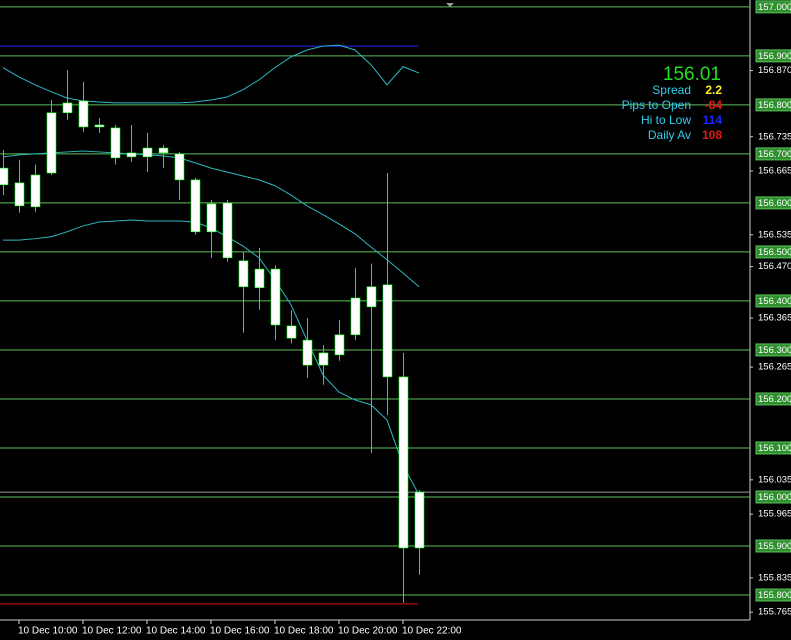 The width and height of the screenshot is (791, 640). Describe the element at coordinates (671, 90) in the screenshot. I see `info-label: Spread` at that location.